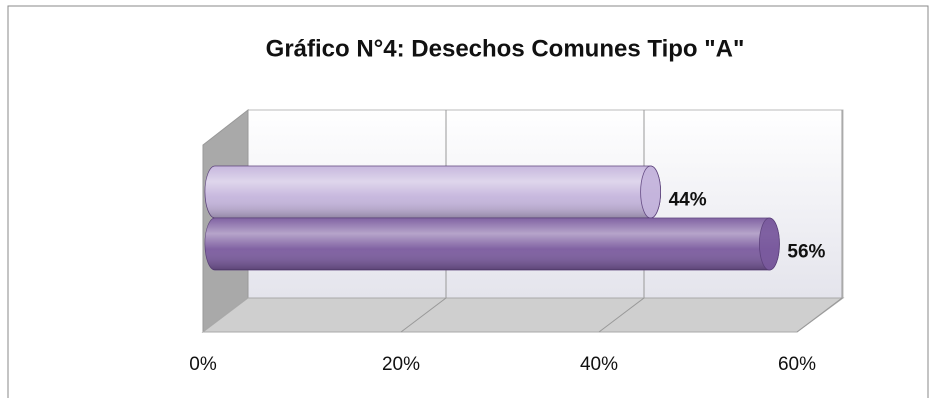  Describe the element at coordinates (505, 48) in the screenshot. I see `chart-title: Gráfico N°4: Desechos Comunes Tipo "A"` at that location.